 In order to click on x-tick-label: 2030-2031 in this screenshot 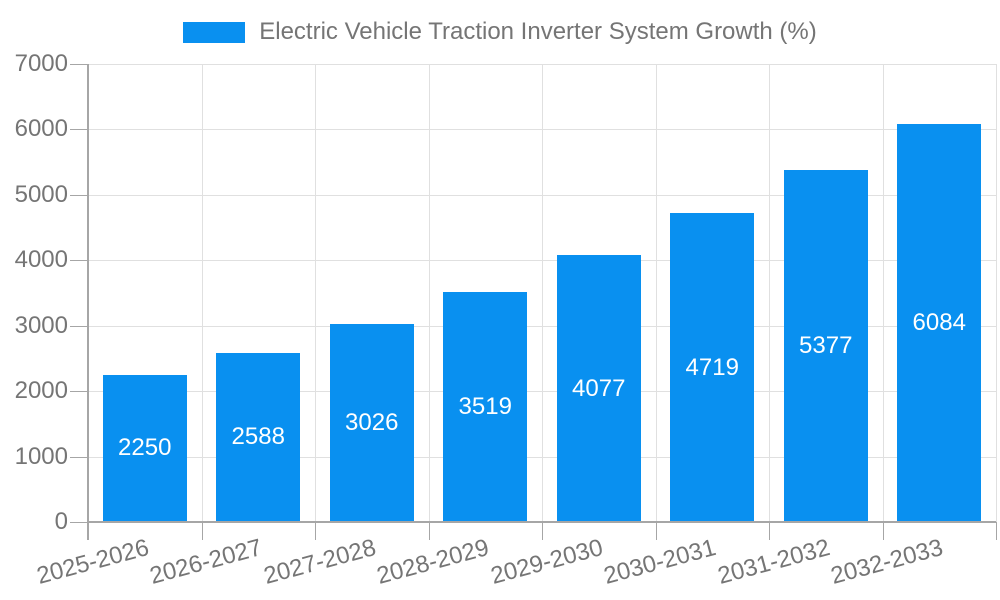, I will do `click(660, 562)`.